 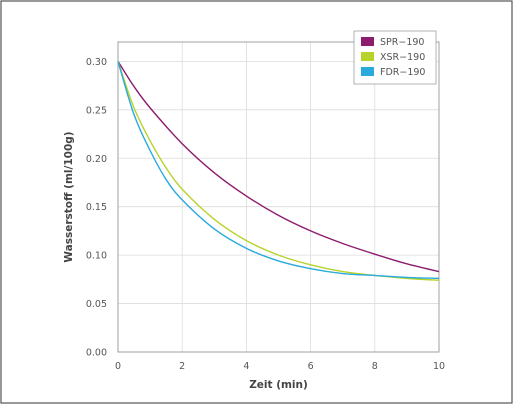 What do you see at coordinates (402, 72) in the screenshot?
I see `legend-label: FDR−190` at bounding box center [402, 72].